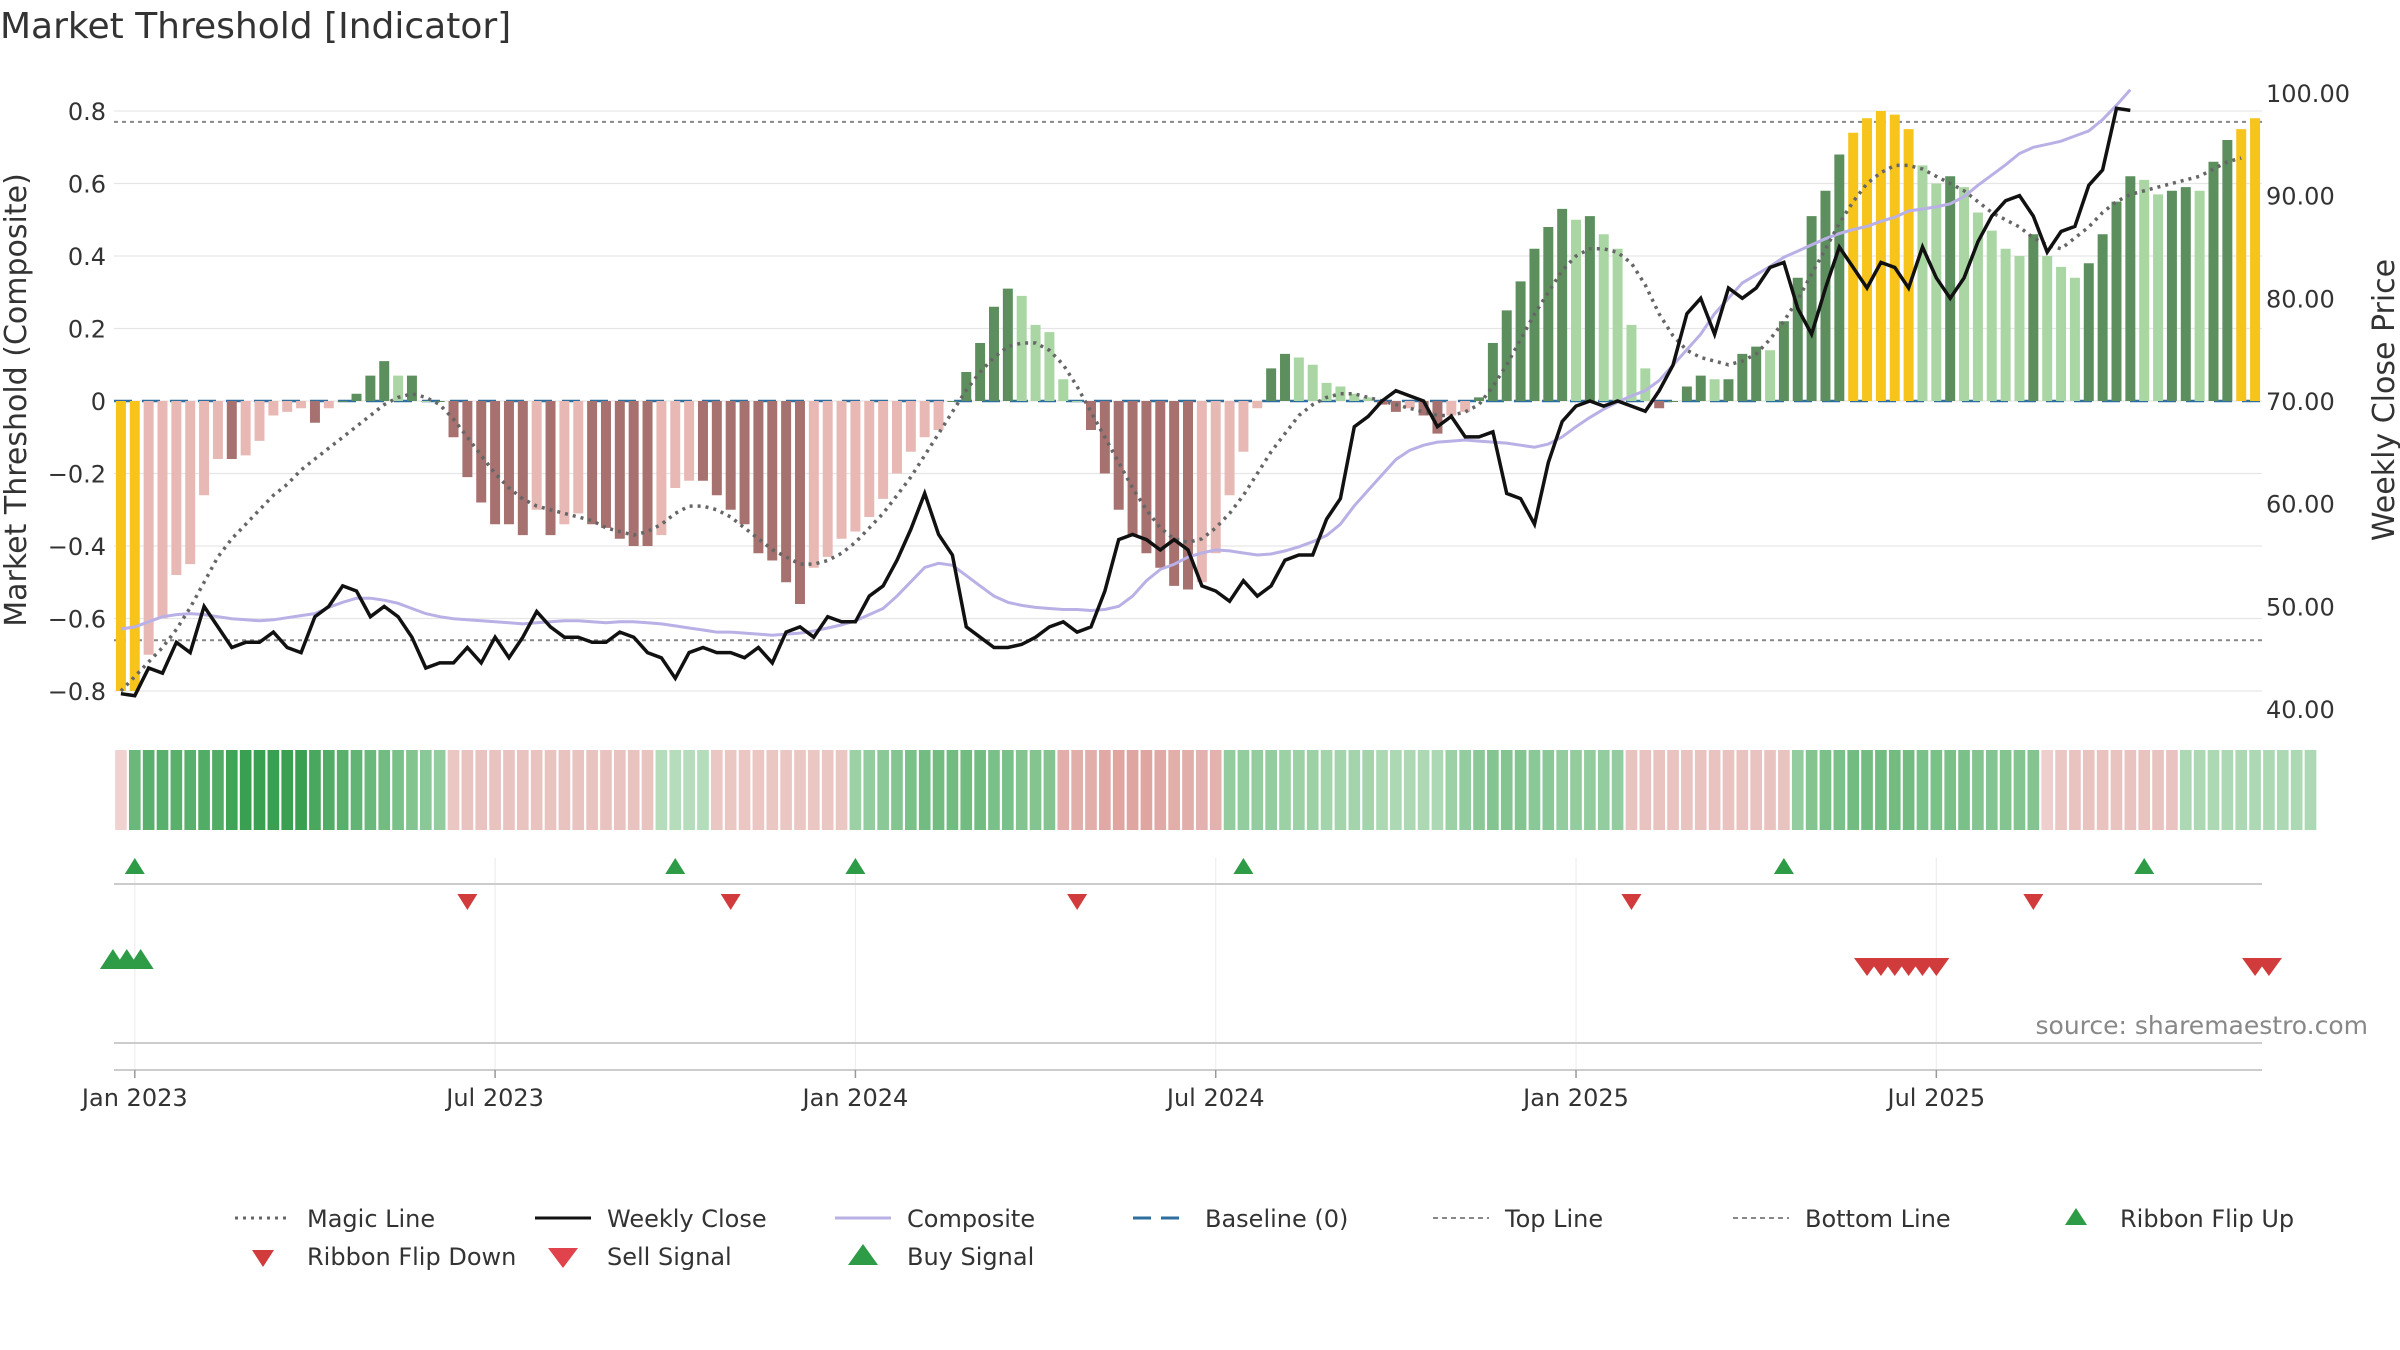 Image resolution: width=2400 pixels, height=1350 pixels. I want to click on y-tick-label: 0.6, so click(87, 185).